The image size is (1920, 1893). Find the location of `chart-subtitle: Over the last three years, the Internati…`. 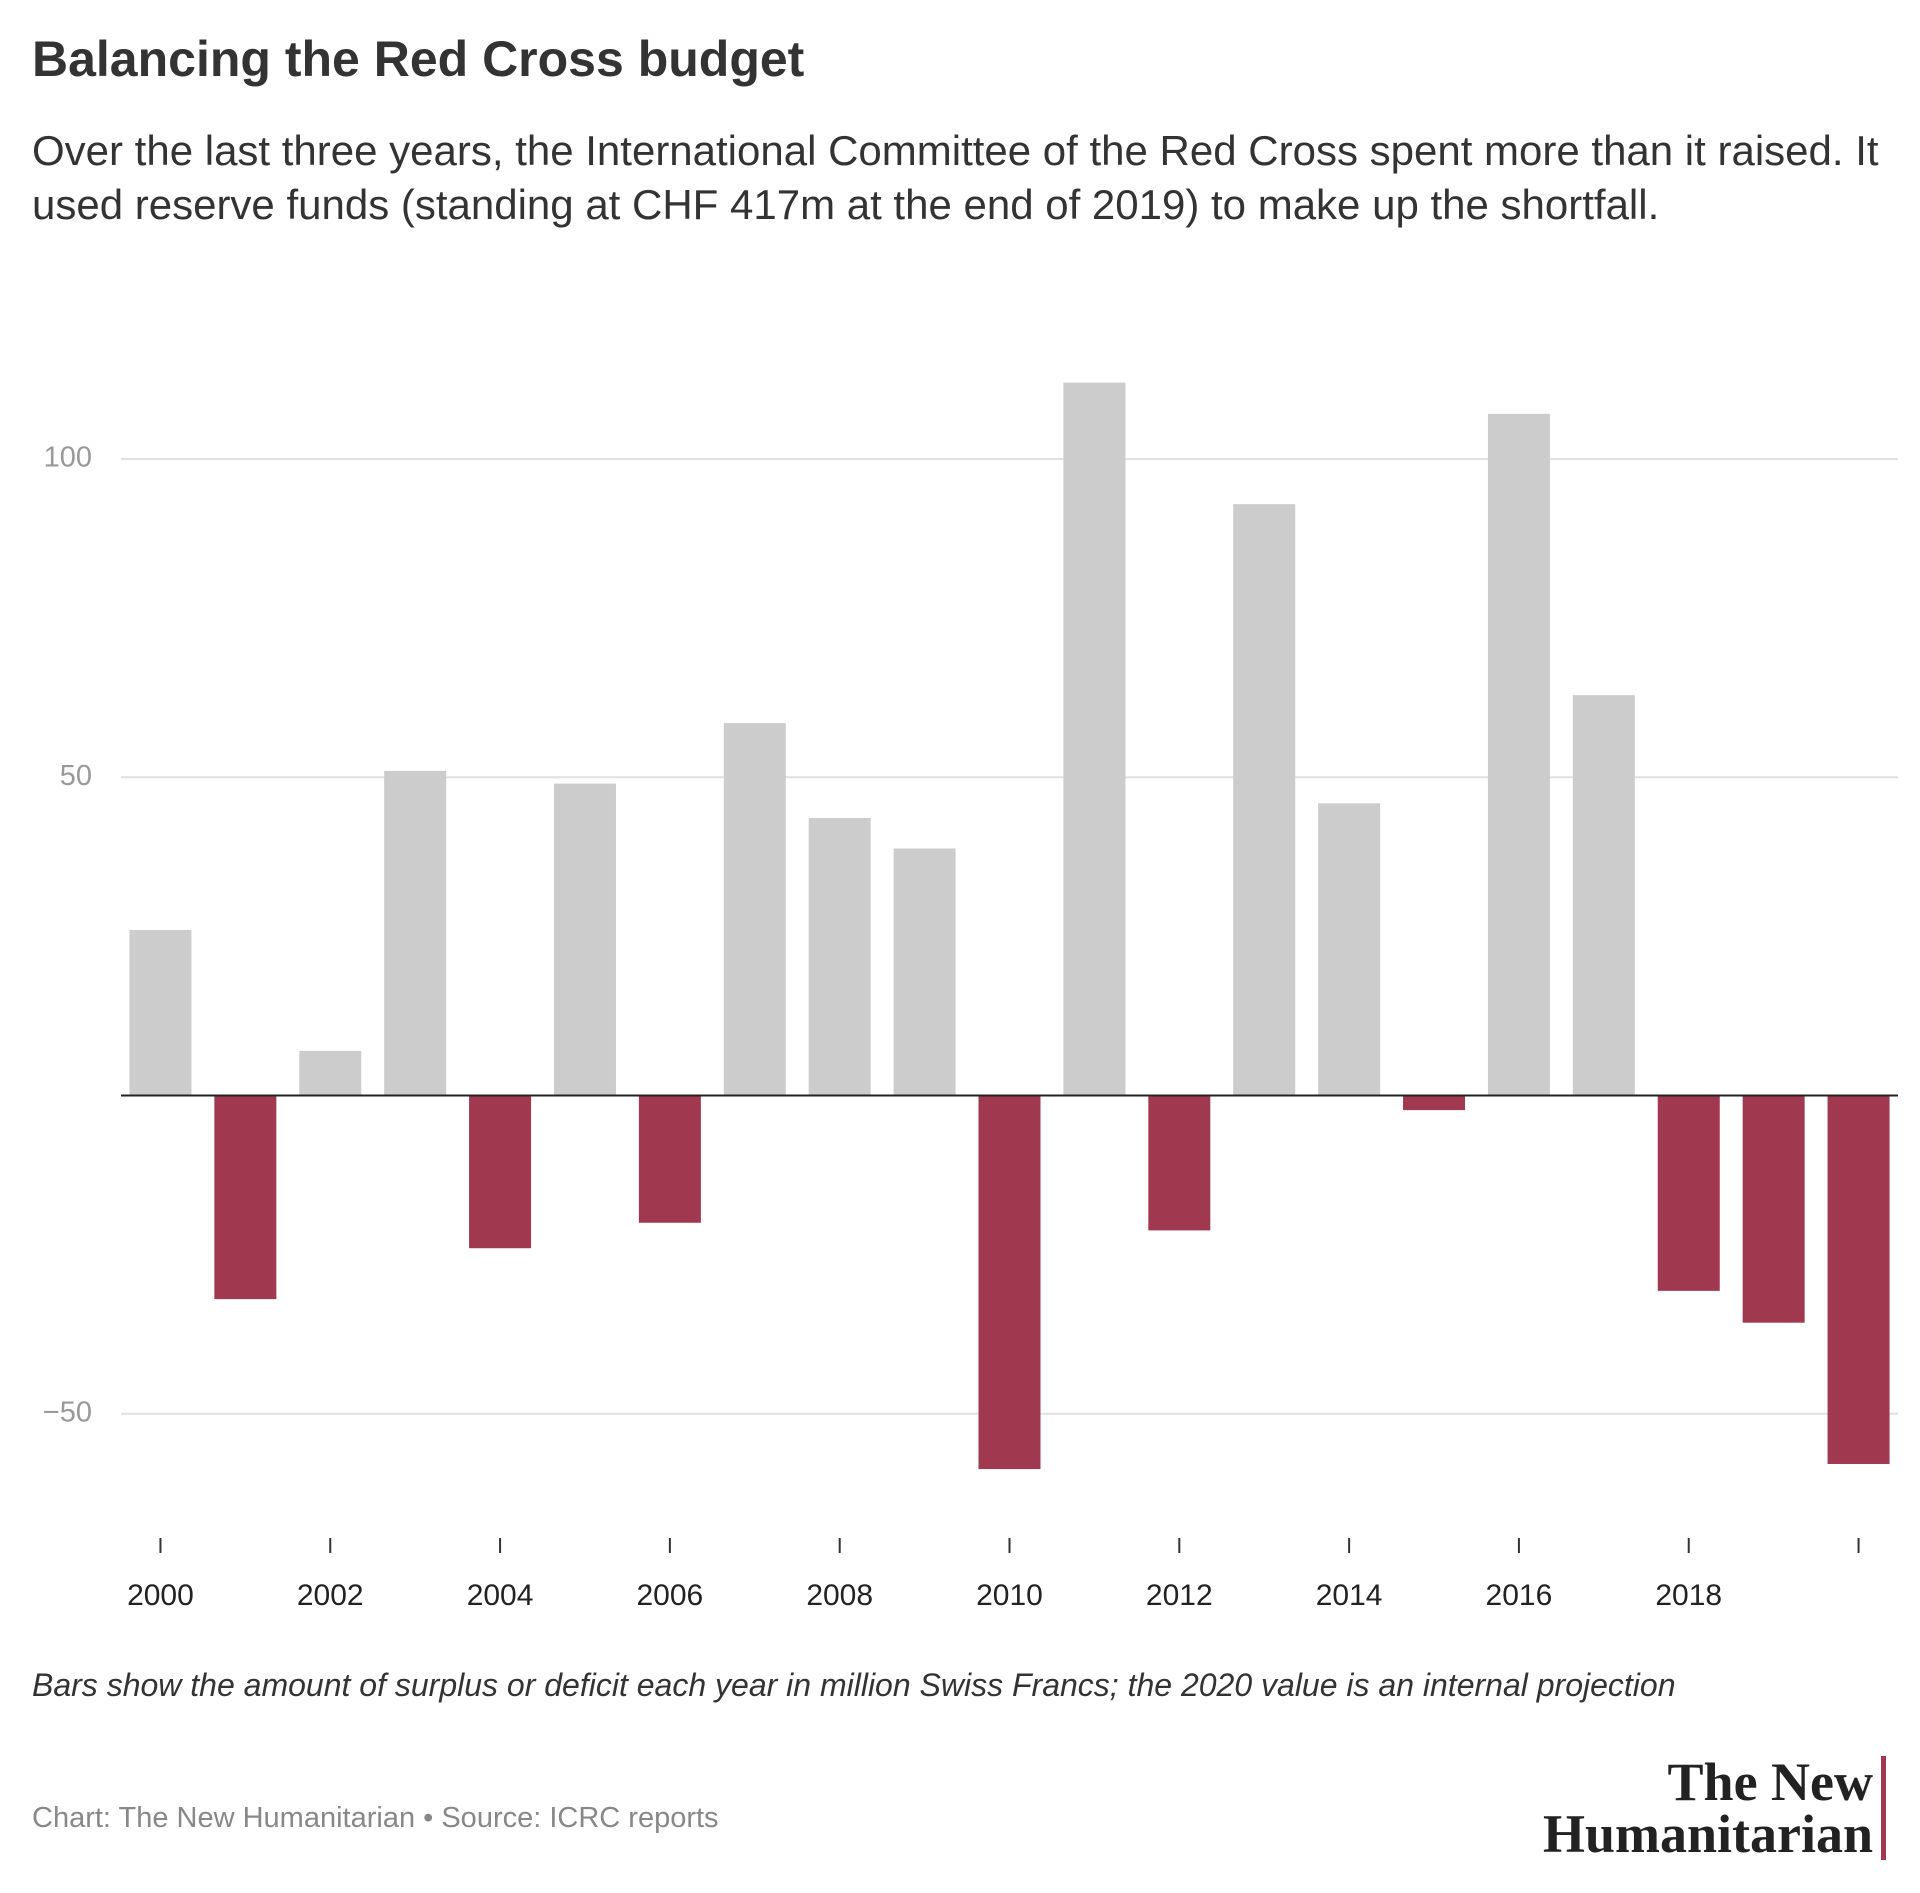

chart-subtitle: Over the last three years, the Internati… is located at coordinates (955, 177).